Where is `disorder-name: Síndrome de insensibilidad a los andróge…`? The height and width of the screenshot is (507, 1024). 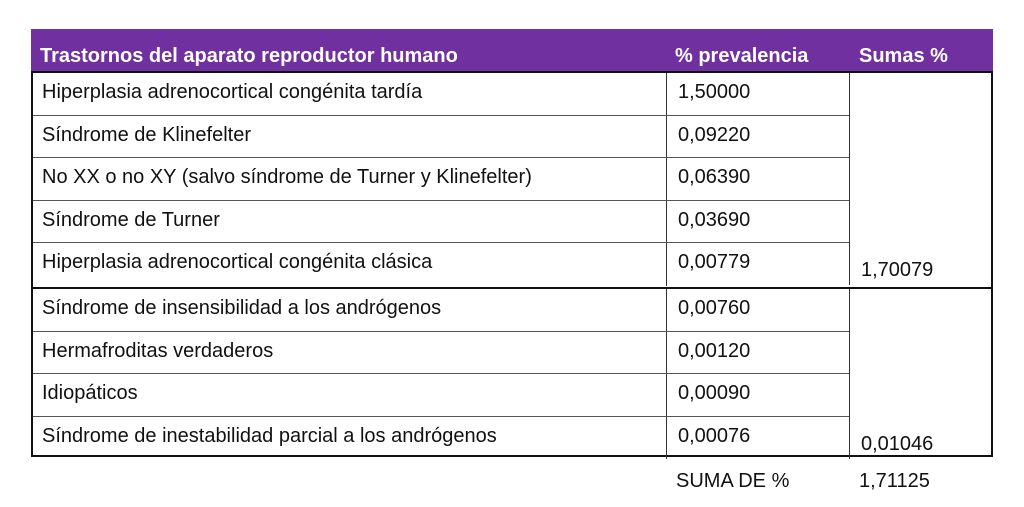
disorder-name: Síndrome de insensibilidad a los andróge… is located at coordinates (242, 308).